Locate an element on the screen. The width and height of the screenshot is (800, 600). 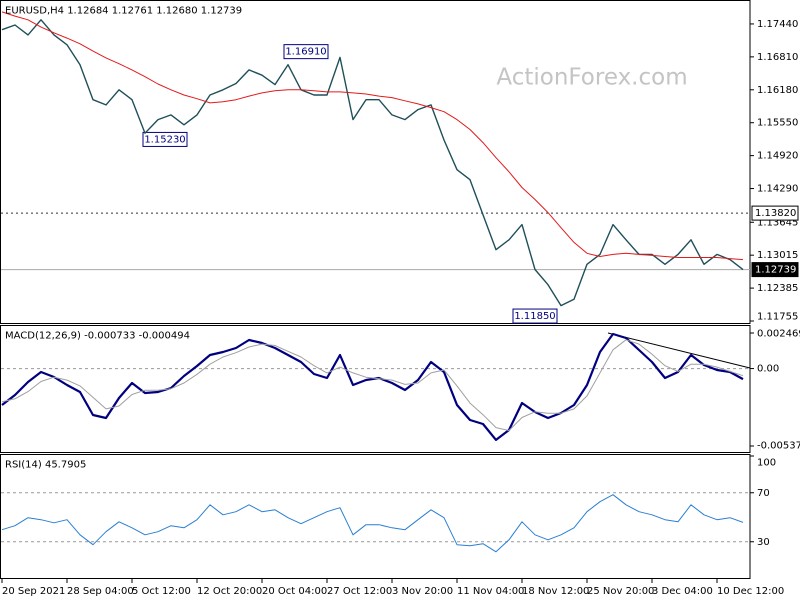
x-tick-label: 3 Dec 04:00 is located at coordinates (682, 591).